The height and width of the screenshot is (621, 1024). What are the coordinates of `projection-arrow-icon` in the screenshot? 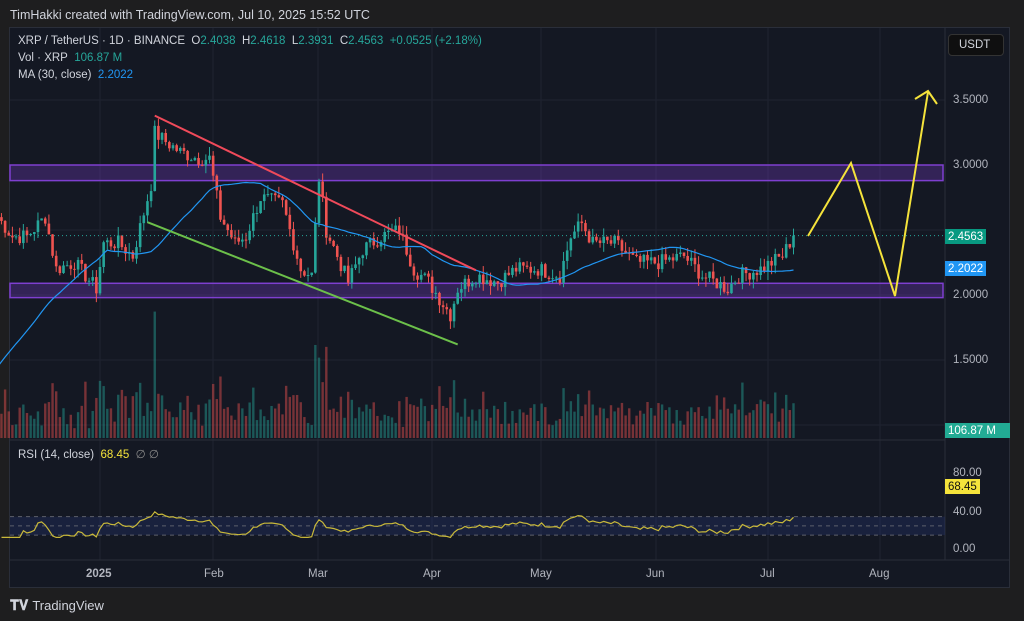 It's located at (926, 97).